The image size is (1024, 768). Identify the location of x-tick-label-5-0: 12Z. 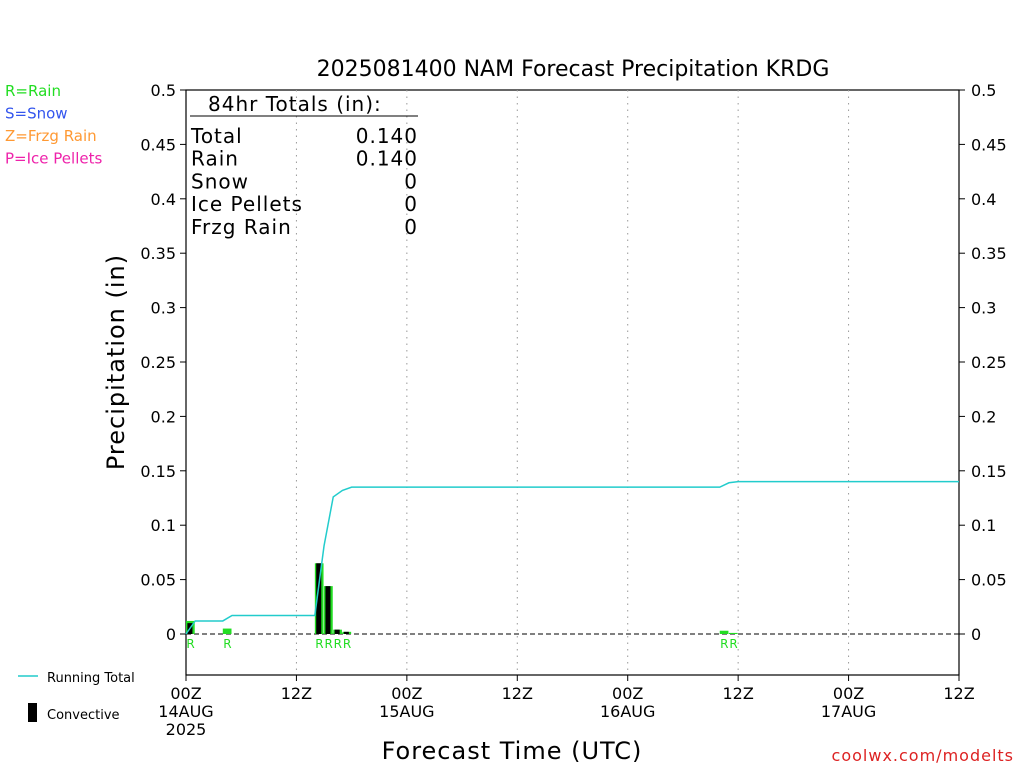
(737, 693).